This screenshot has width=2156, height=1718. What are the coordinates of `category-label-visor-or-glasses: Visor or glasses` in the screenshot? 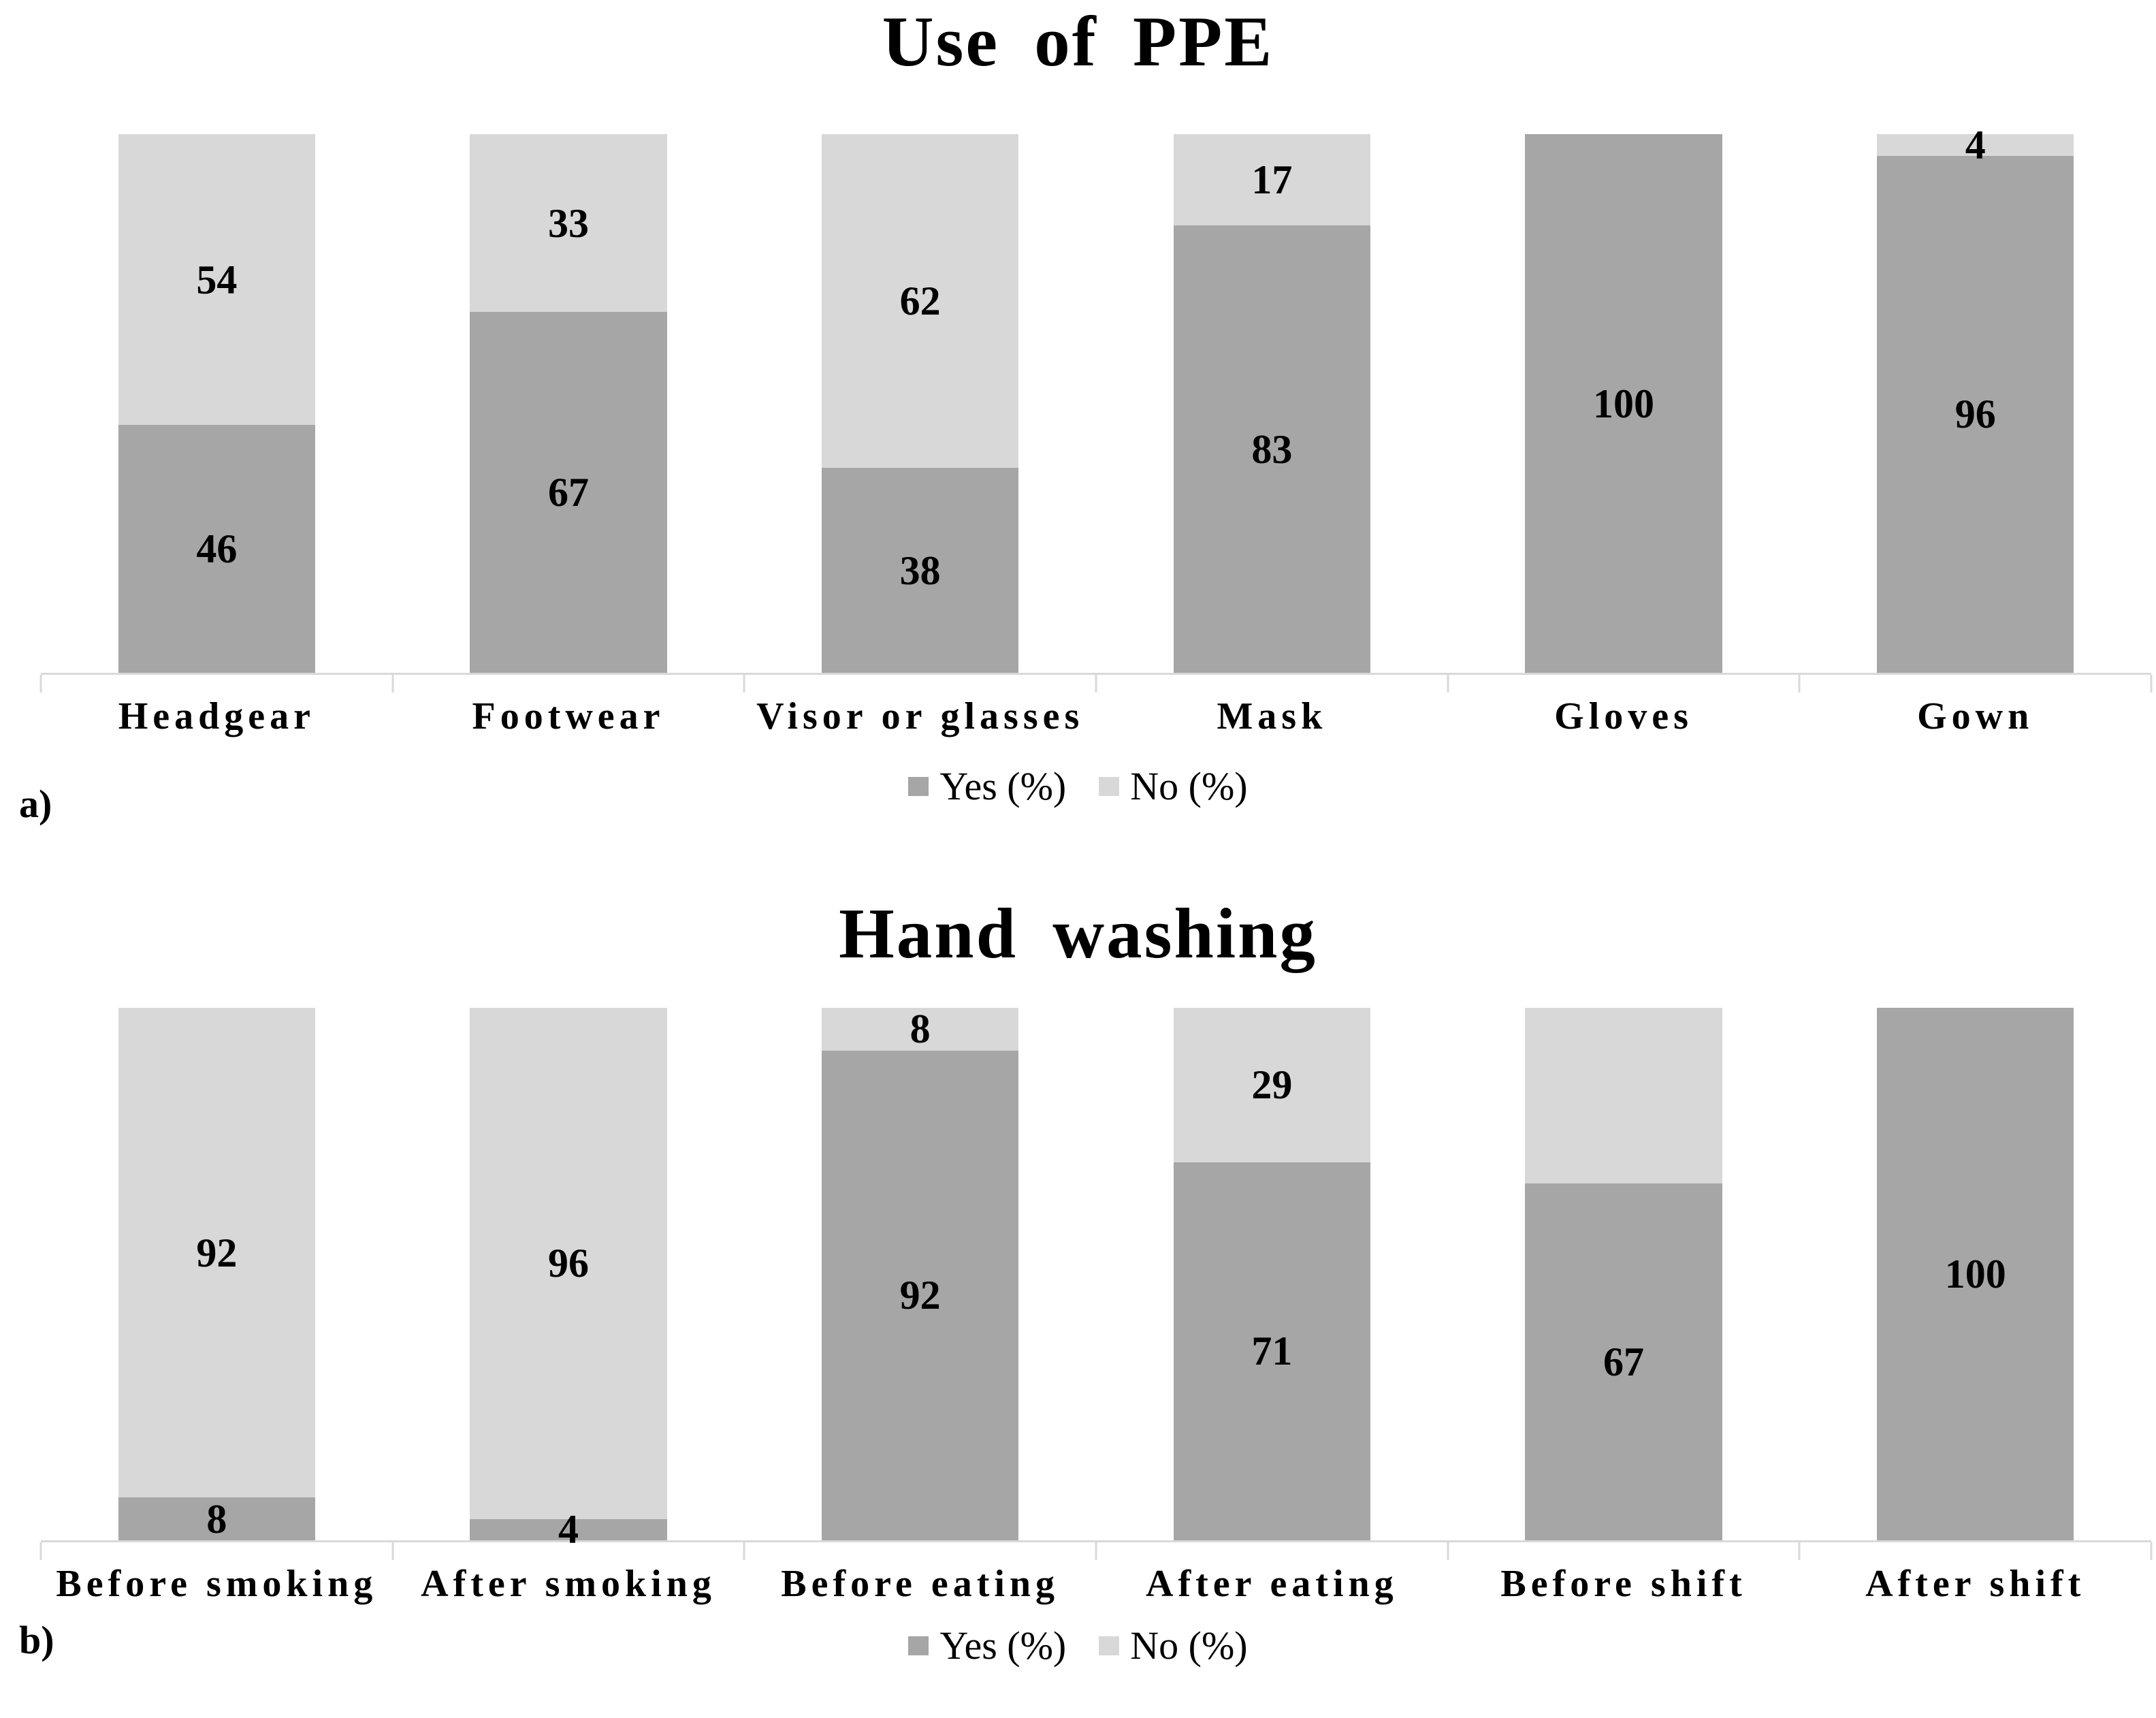 It's located at (920, 716).